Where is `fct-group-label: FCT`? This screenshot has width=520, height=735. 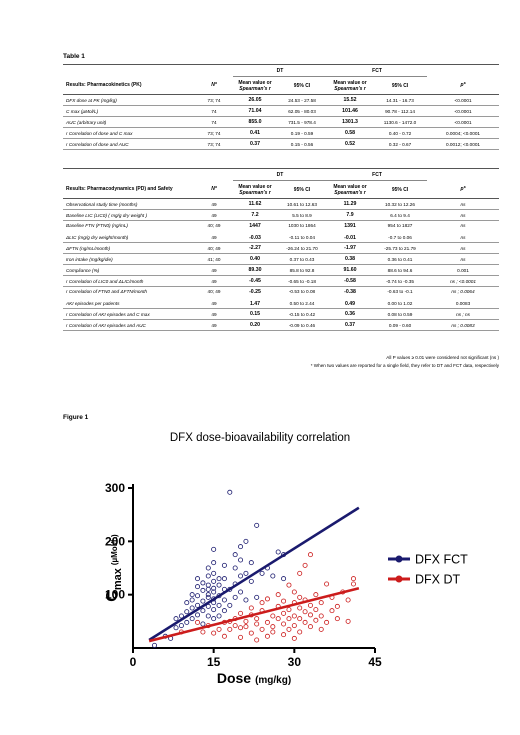 fct-group-label: FCT is located at coordinates (377, 174).